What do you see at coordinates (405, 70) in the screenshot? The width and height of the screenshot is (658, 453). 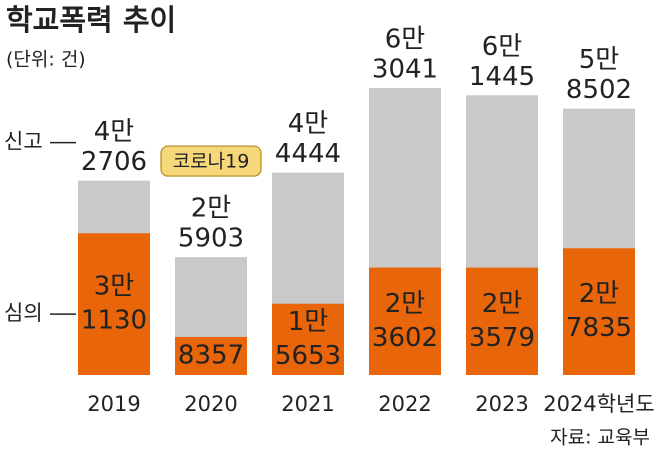 I see `value-label: 3041` at bounding box center [405, 70].